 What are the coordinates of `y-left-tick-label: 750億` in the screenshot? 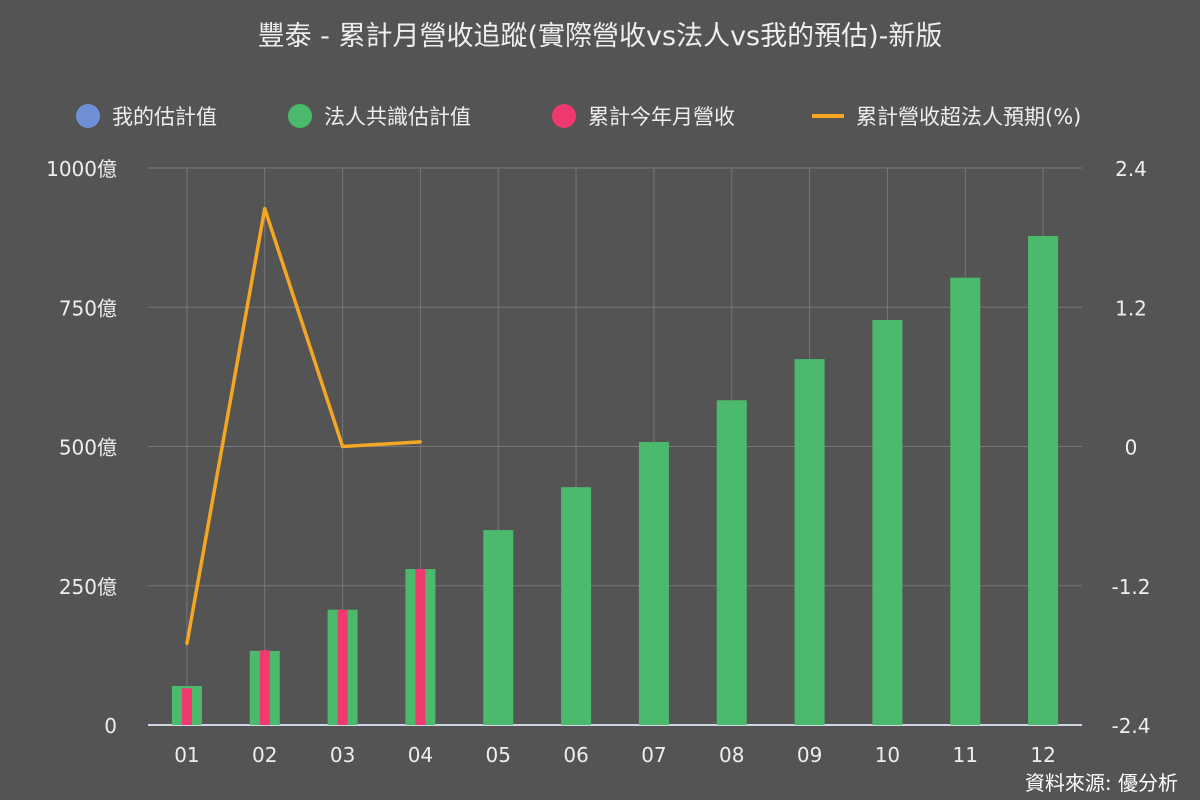 It's located at (88, 308).